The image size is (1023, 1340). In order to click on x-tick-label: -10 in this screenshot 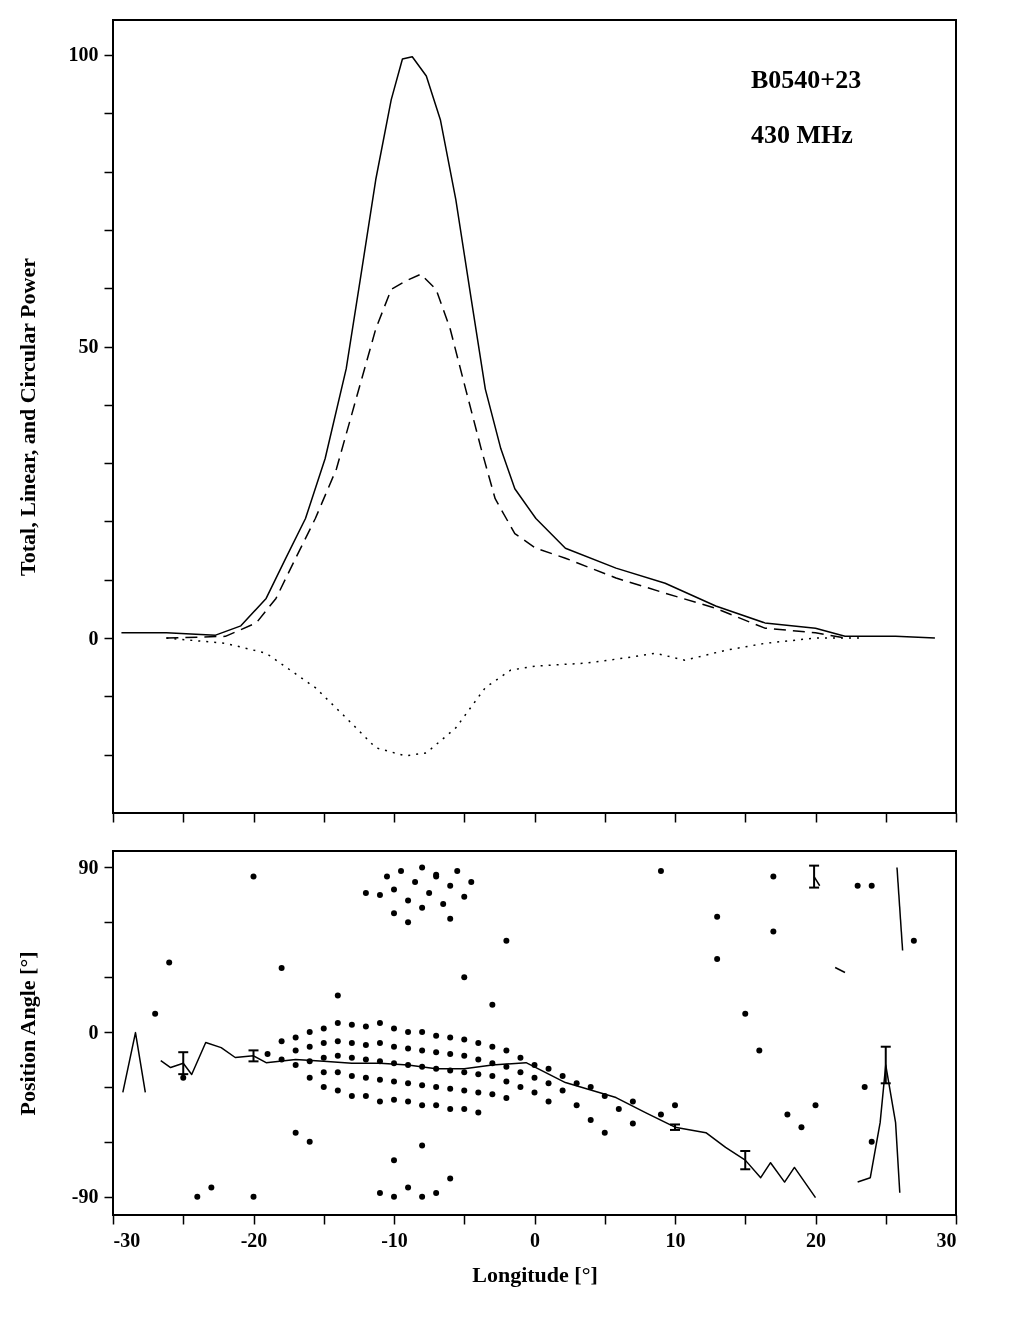, I will do `click(394, 1239)`.